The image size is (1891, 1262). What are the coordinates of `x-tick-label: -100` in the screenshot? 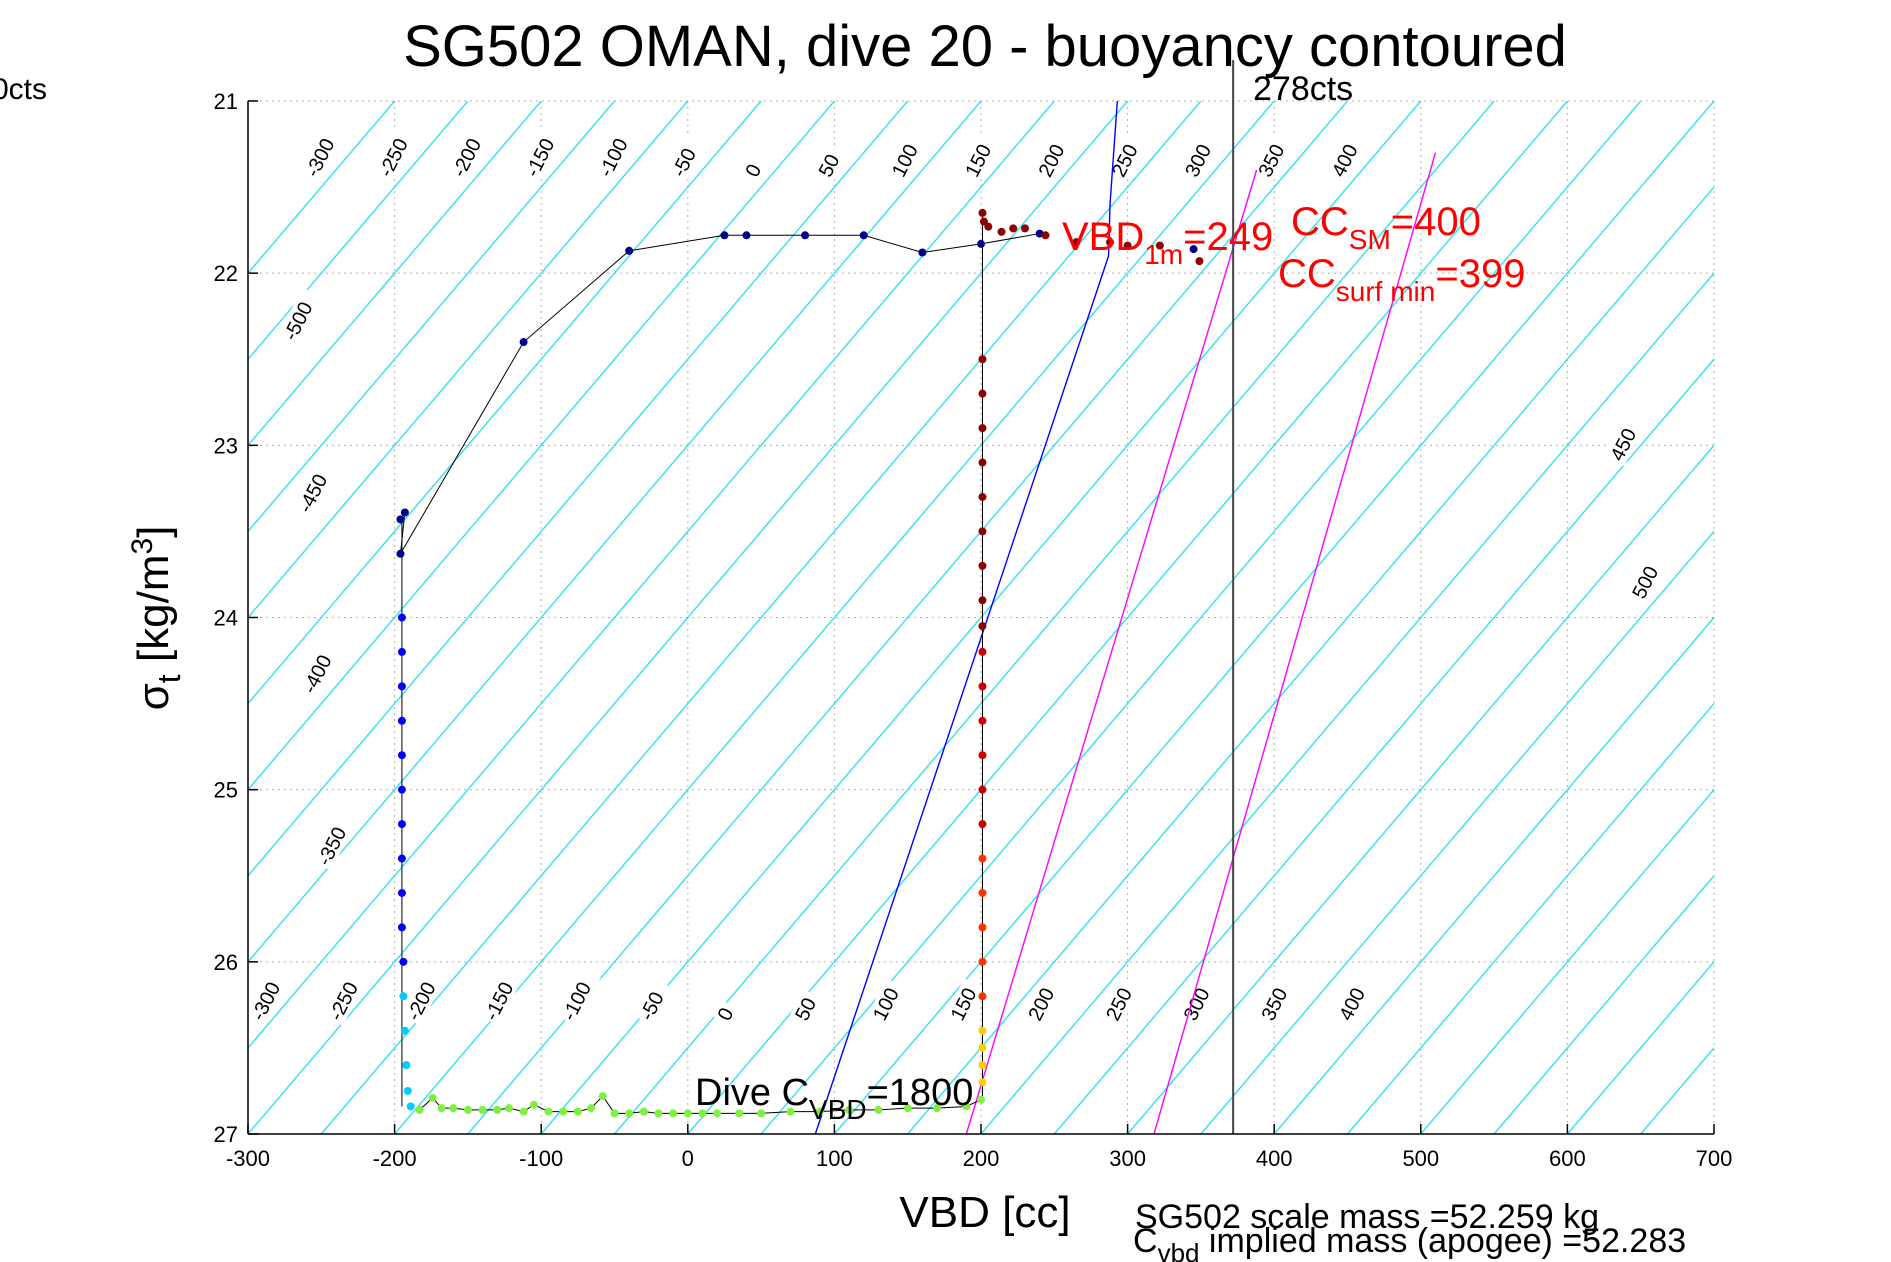 It's located at (541, 1158).